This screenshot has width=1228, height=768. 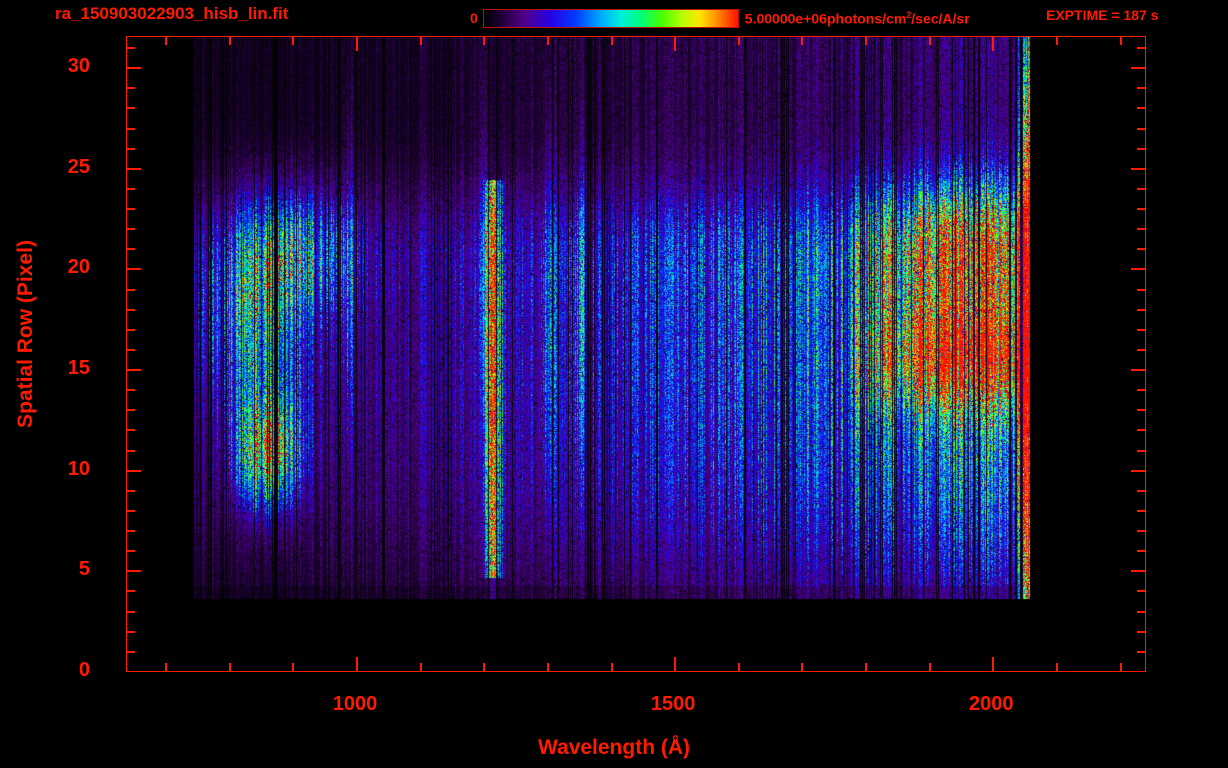 What do you see at coordinates (940, 18) in the screenshot?
I see `colorbar-units-suffix: /sec/A/sr` at bounding box center [940, 18].